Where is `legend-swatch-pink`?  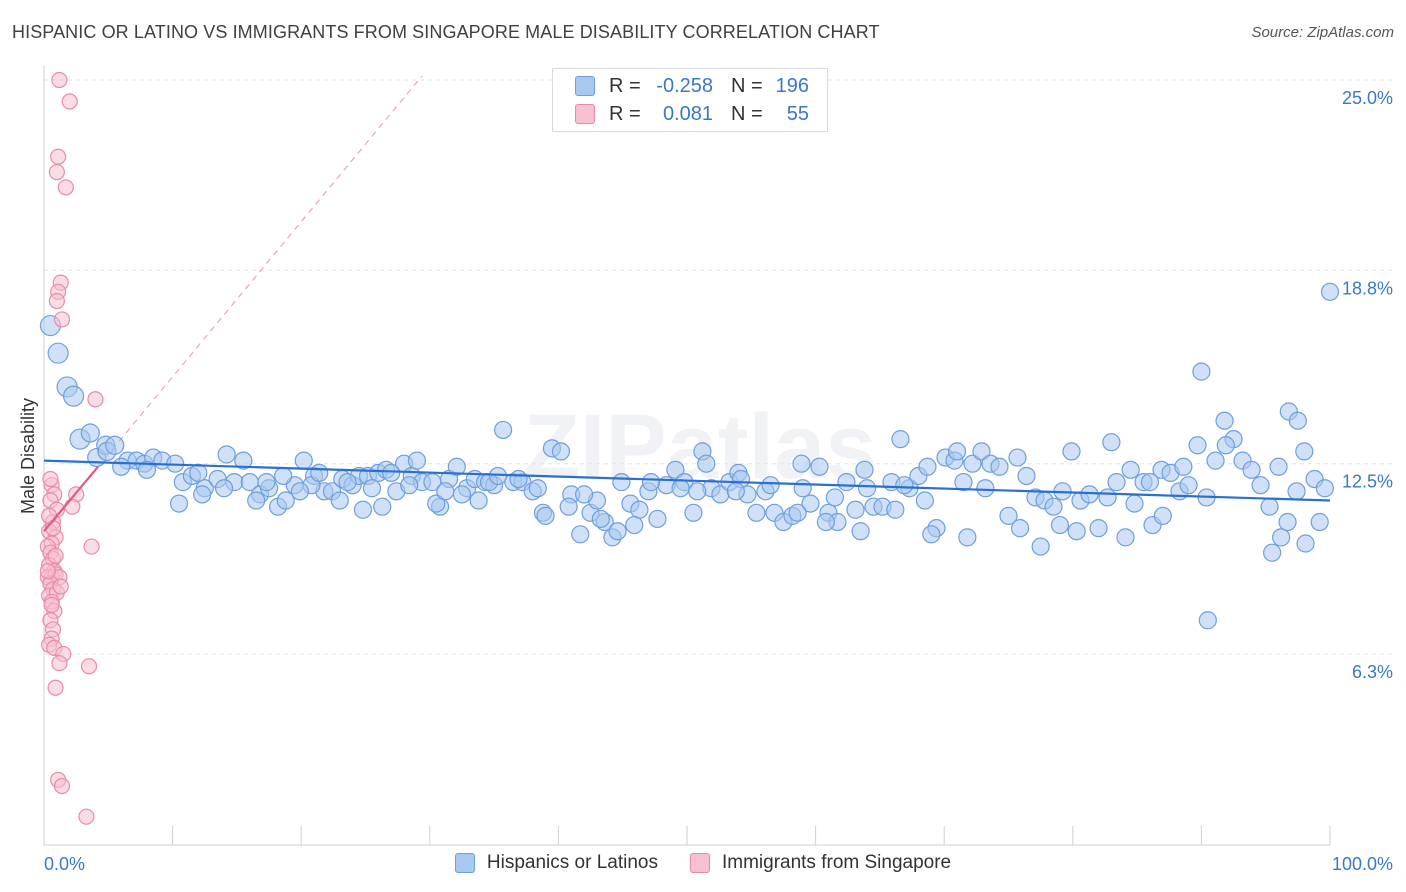
legend-swatch-pink is located at coordinates (585, 114).